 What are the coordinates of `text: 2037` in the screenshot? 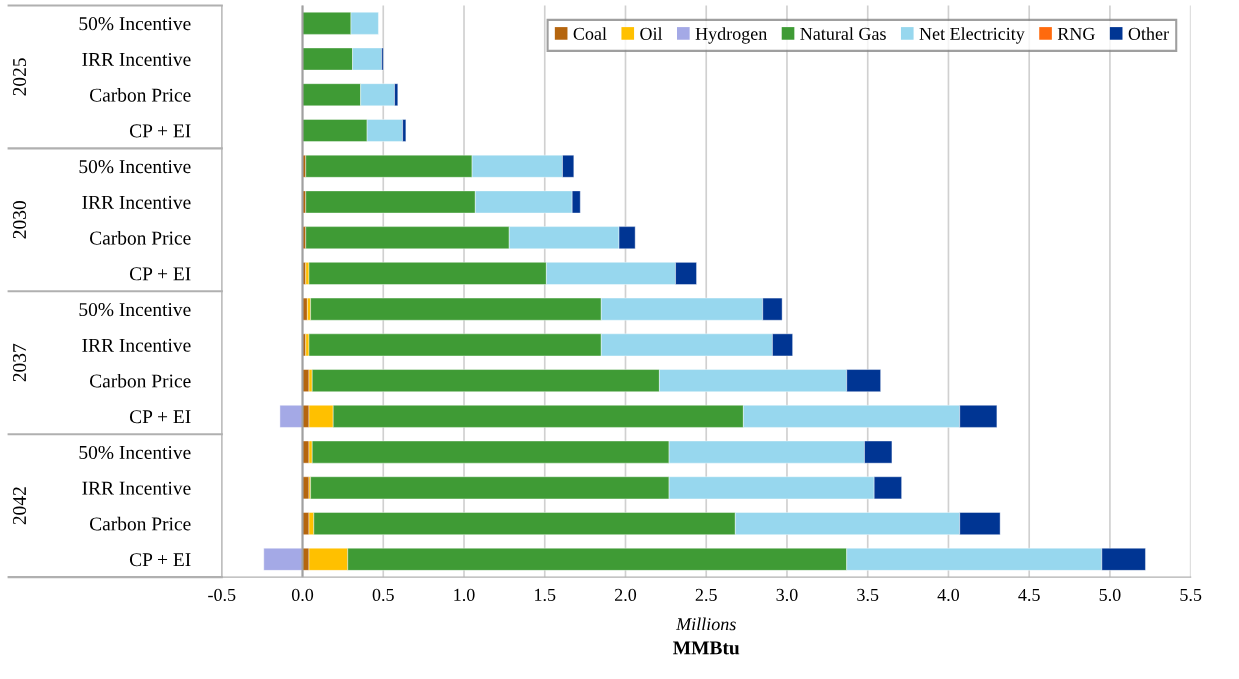 It's located at (19, 362).